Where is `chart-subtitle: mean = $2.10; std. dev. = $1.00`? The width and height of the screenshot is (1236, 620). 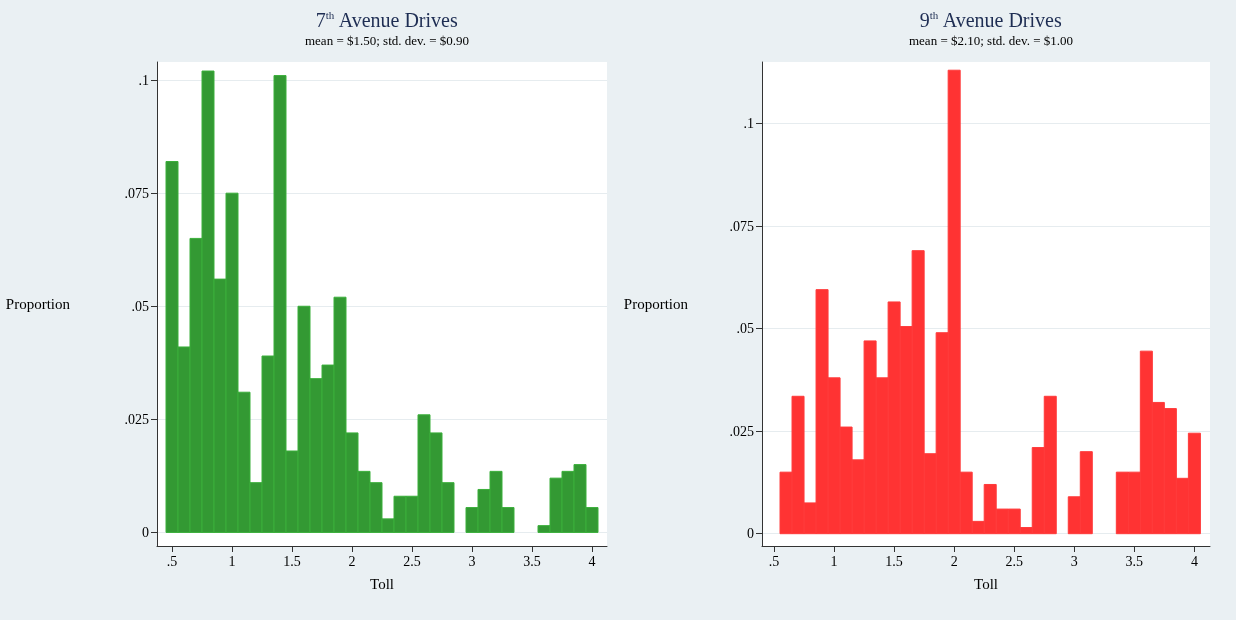 chart-subtitle: mean = $2.10; std. dev. = $1.00 is located at coordinates (991, 40).